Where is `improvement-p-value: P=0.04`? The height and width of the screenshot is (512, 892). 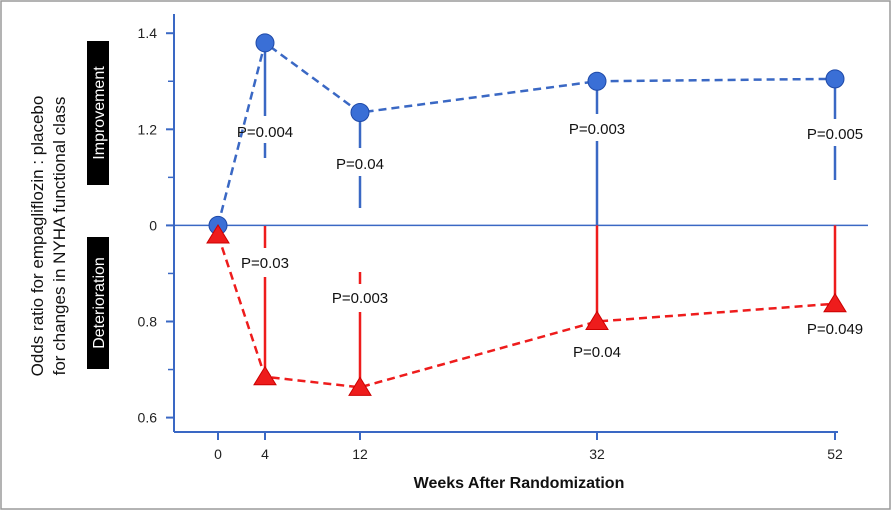 improvement-p-value: P=0.04 is located at coordinates (360, 164).